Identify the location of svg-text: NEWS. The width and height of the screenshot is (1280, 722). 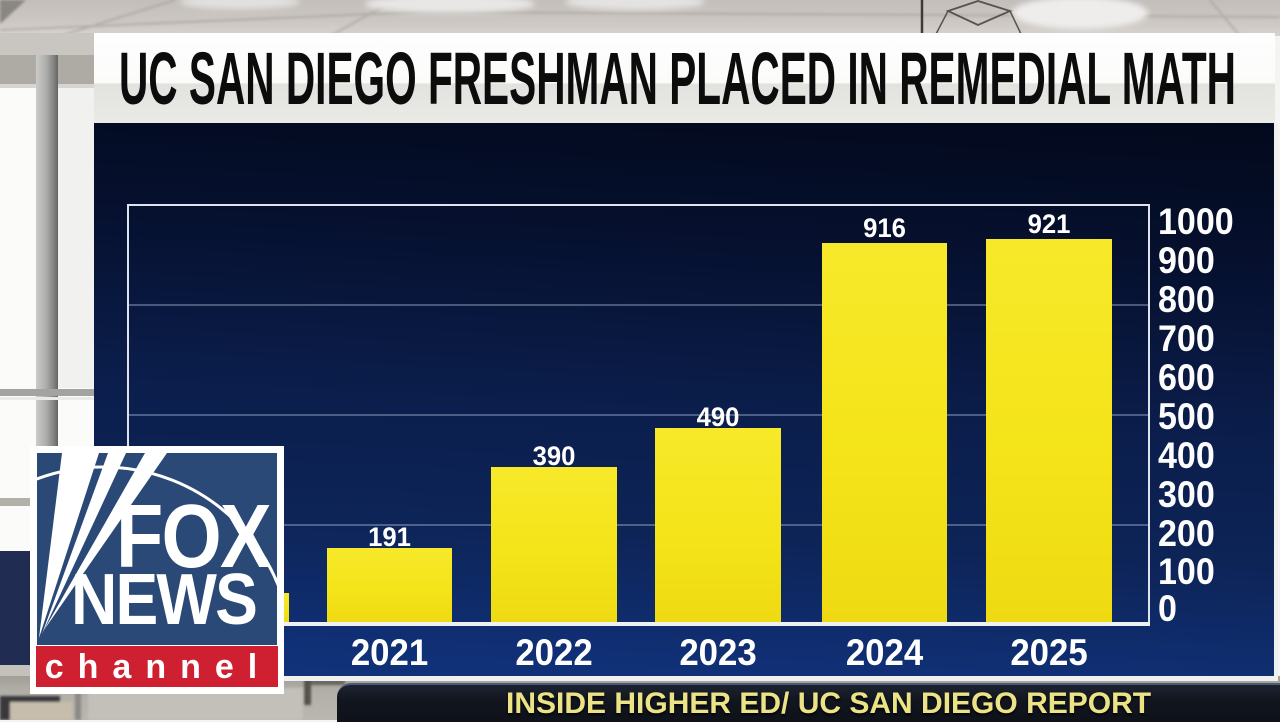
(163, 600).